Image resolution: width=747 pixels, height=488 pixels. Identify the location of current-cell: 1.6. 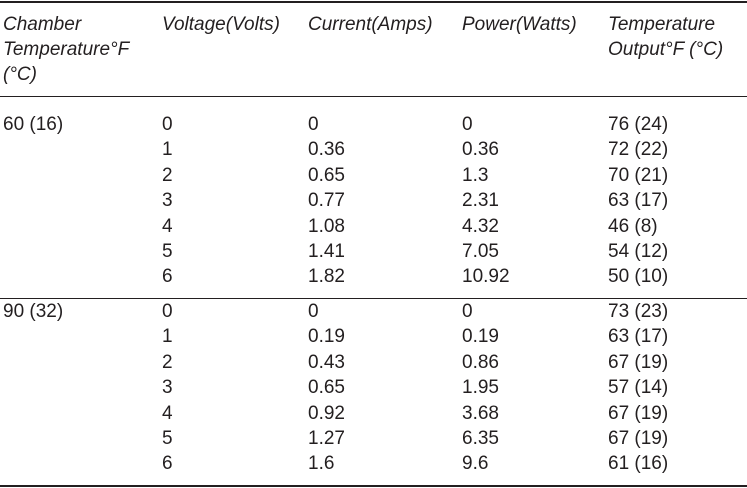
(321, 464).